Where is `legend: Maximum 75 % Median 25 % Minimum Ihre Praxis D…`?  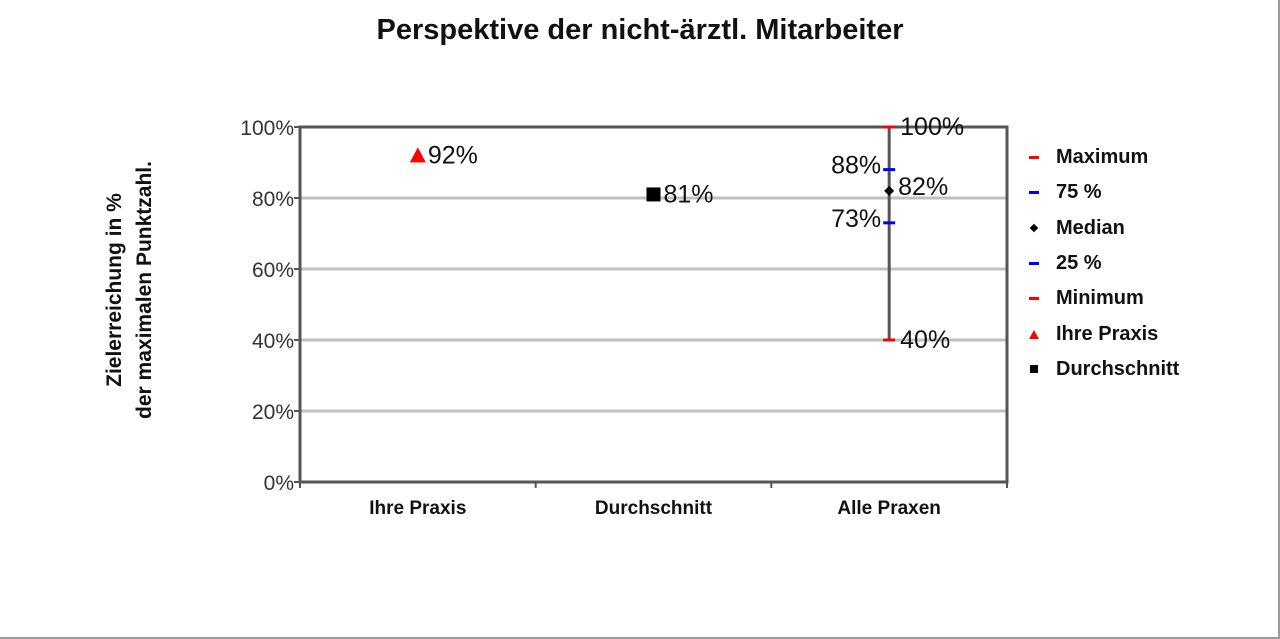
legend: Maximum 75 % Median 25 % Minimum Ihre Praxis D… is located at coordinates (1136, 263).